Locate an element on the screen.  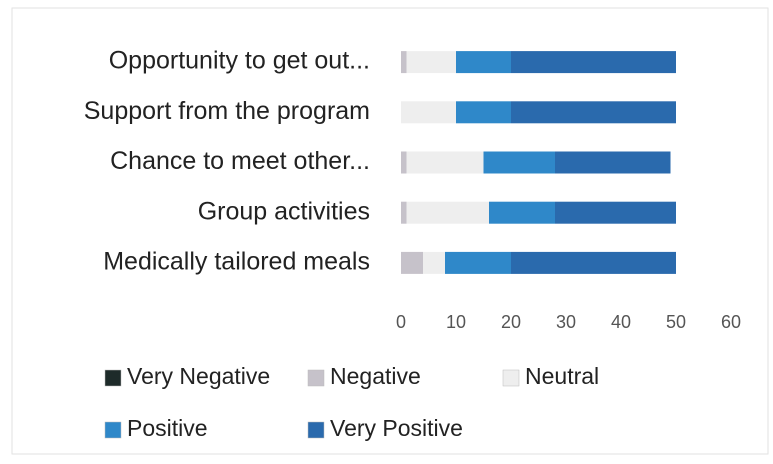
legend-label: Neutral is located at coordinates (562, 376).